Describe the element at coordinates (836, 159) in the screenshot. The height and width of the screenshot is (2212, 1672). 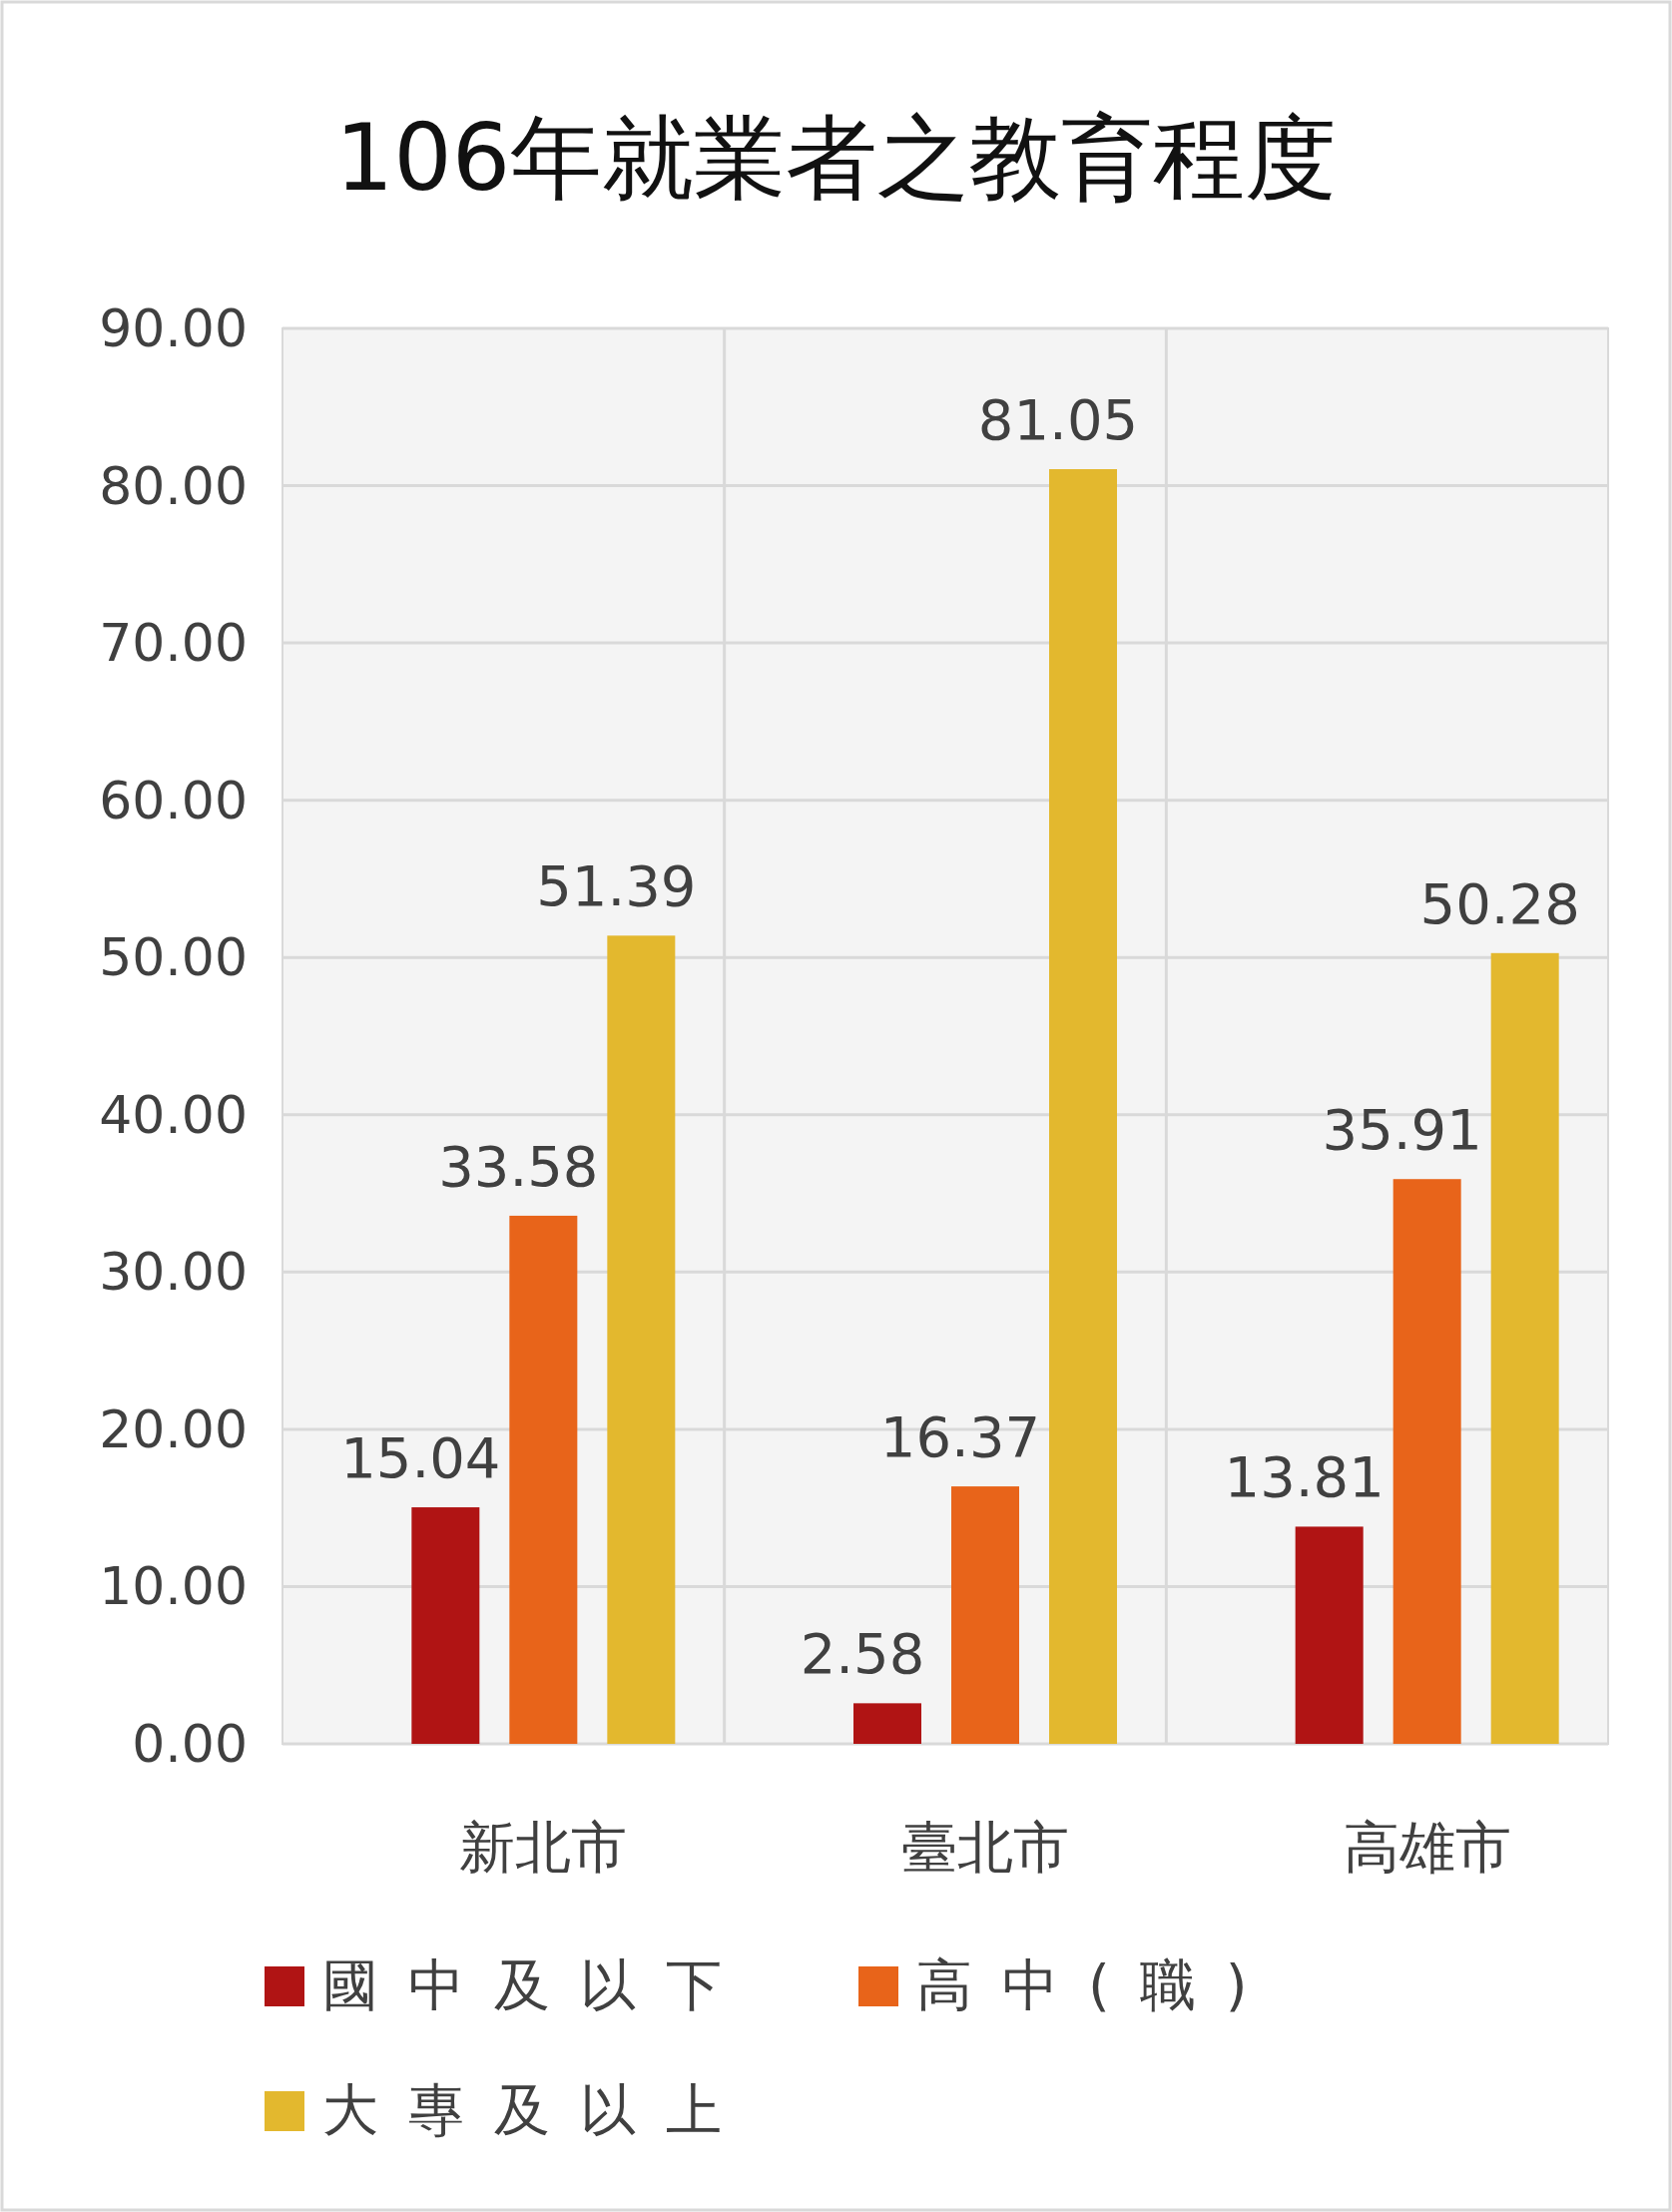
I see `chart-title: 106年就業者之教育程度` at that location.